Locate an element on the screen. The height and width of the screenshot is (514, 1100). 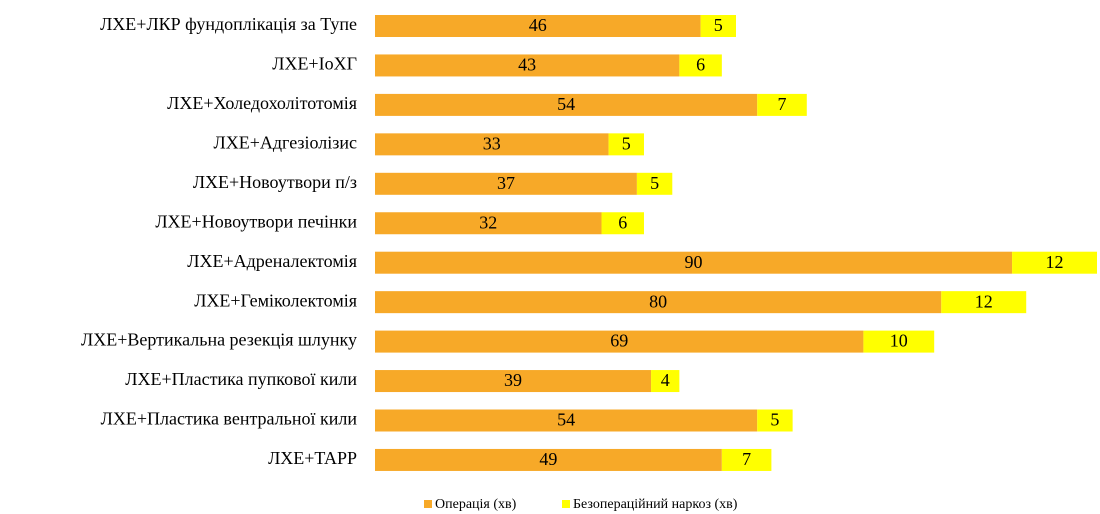
value-label: 33 is located at coordinates (492, 143).